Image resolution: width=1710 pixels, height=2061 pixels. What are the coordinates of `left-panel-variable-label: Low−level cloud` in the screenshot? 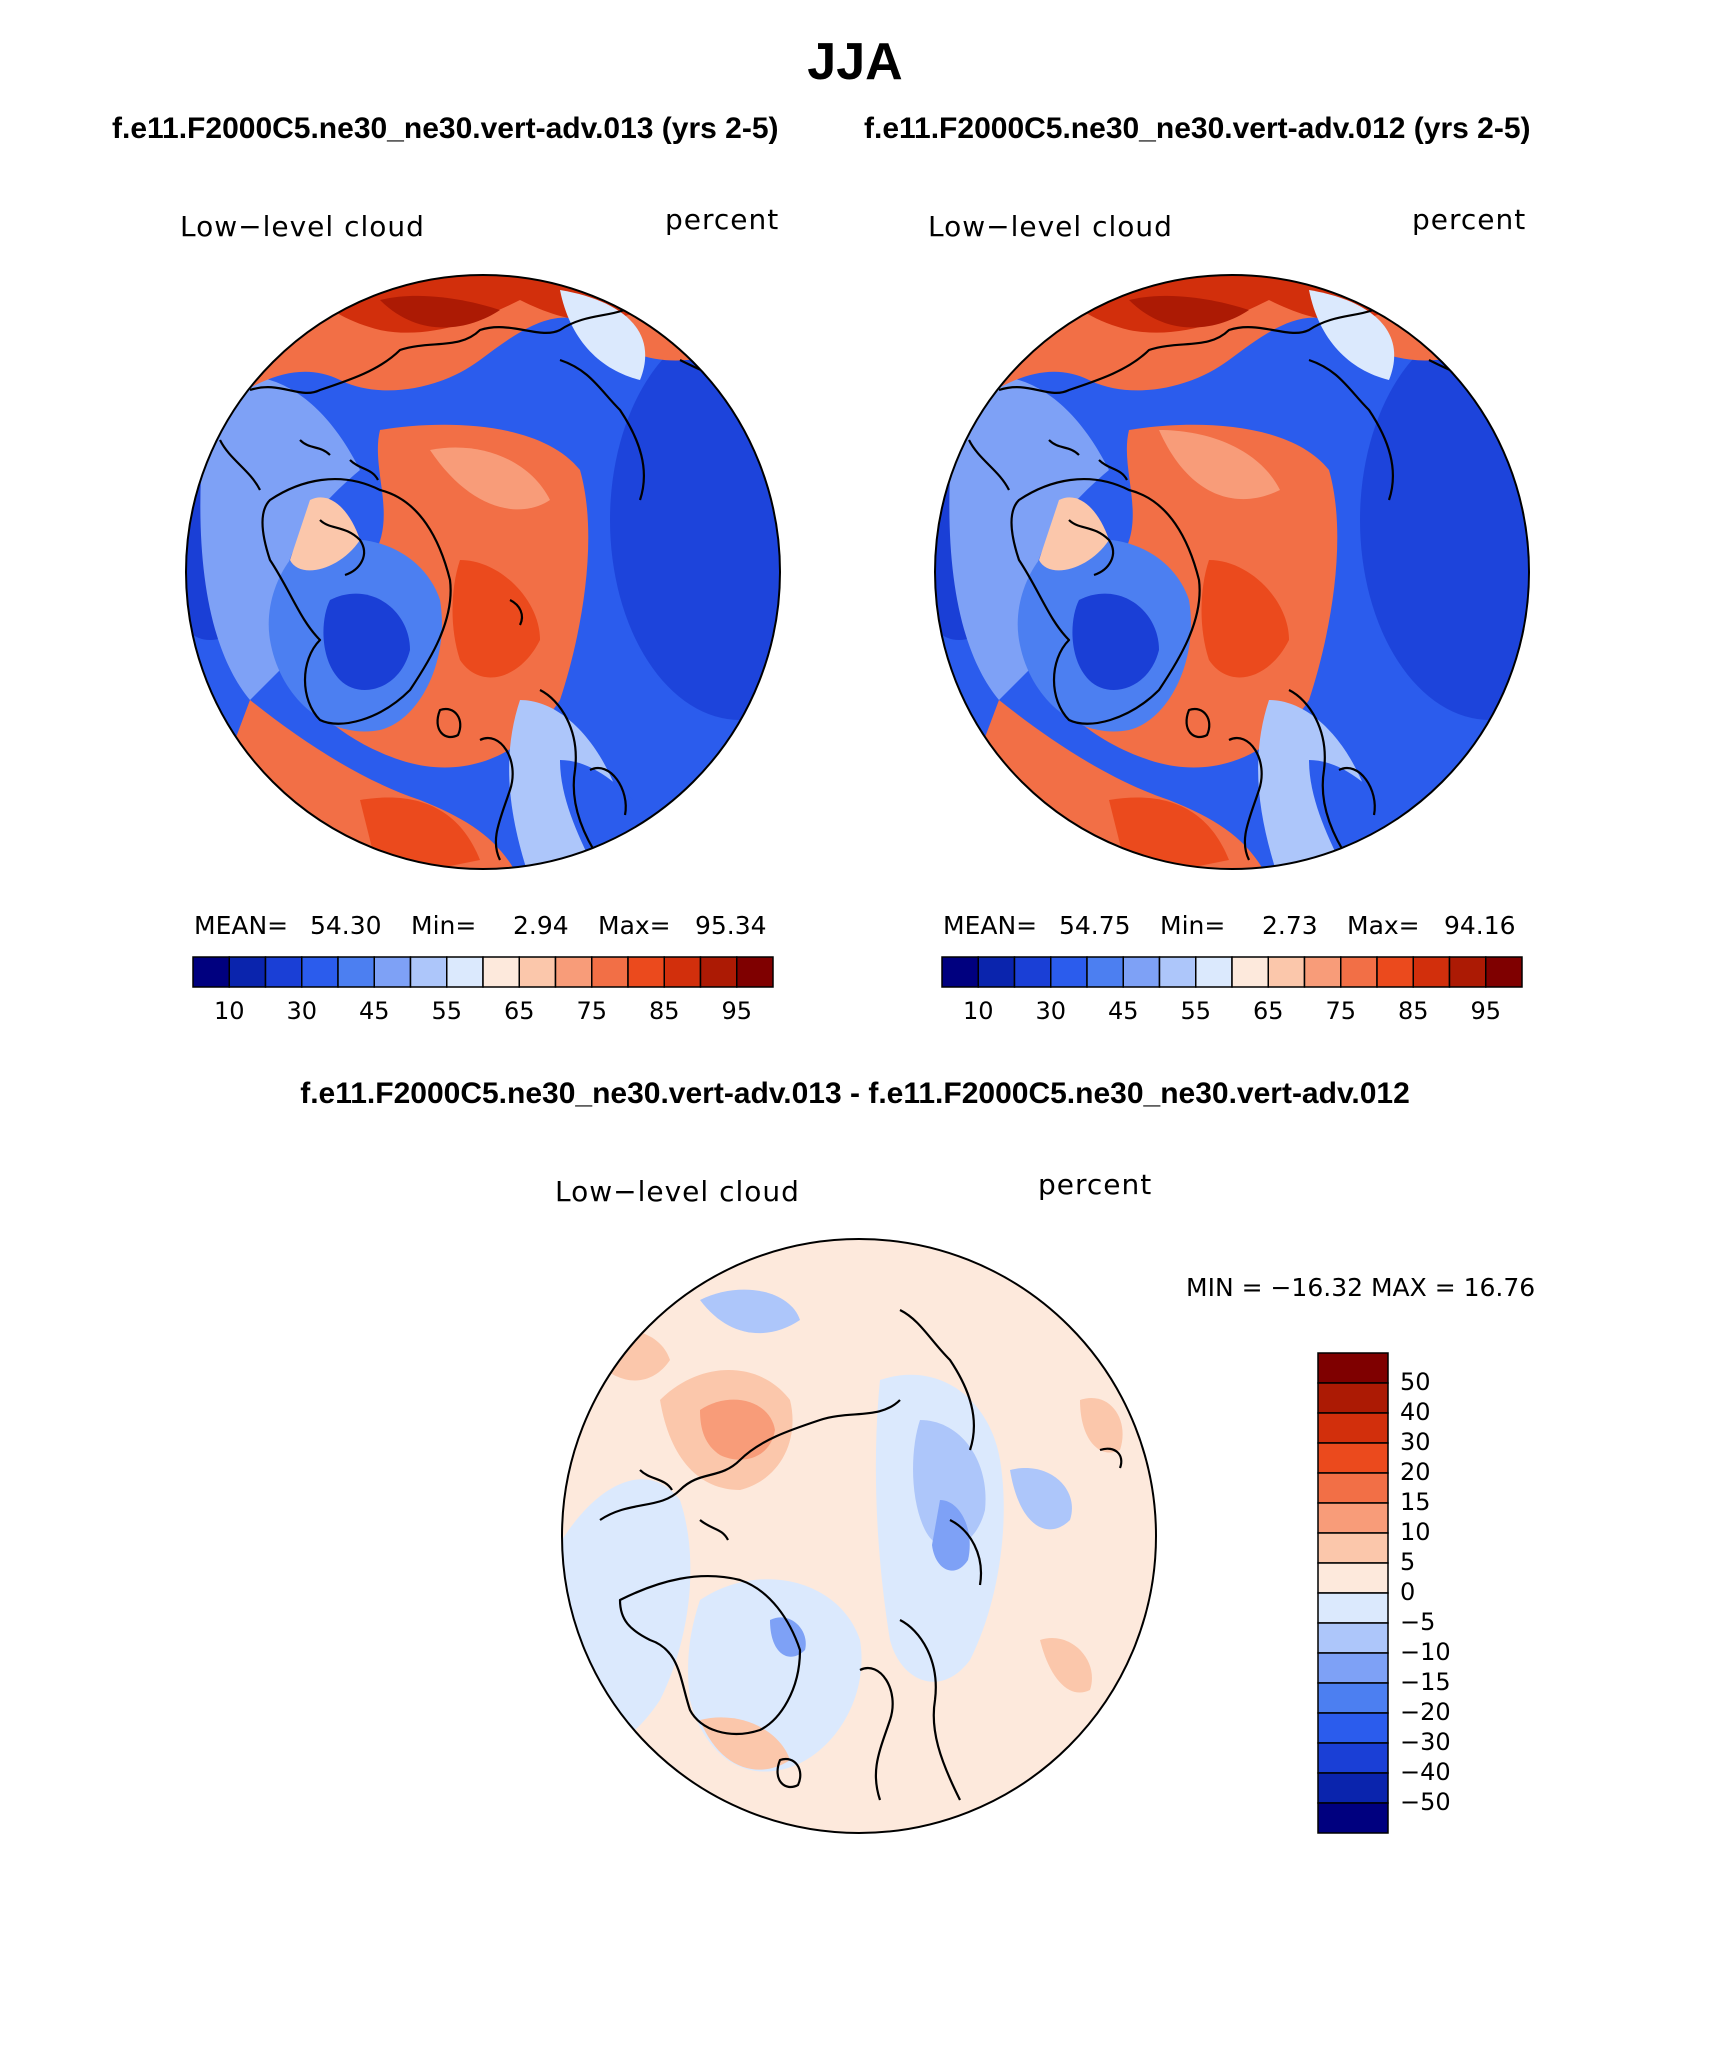 It's located at (302, 226).